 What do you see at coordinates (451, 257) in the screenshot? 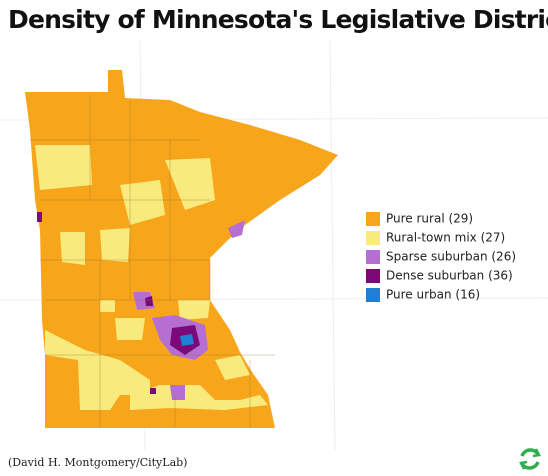
I see `legend-label: Sparse suburban (26)` at bounding box center [451, 257].